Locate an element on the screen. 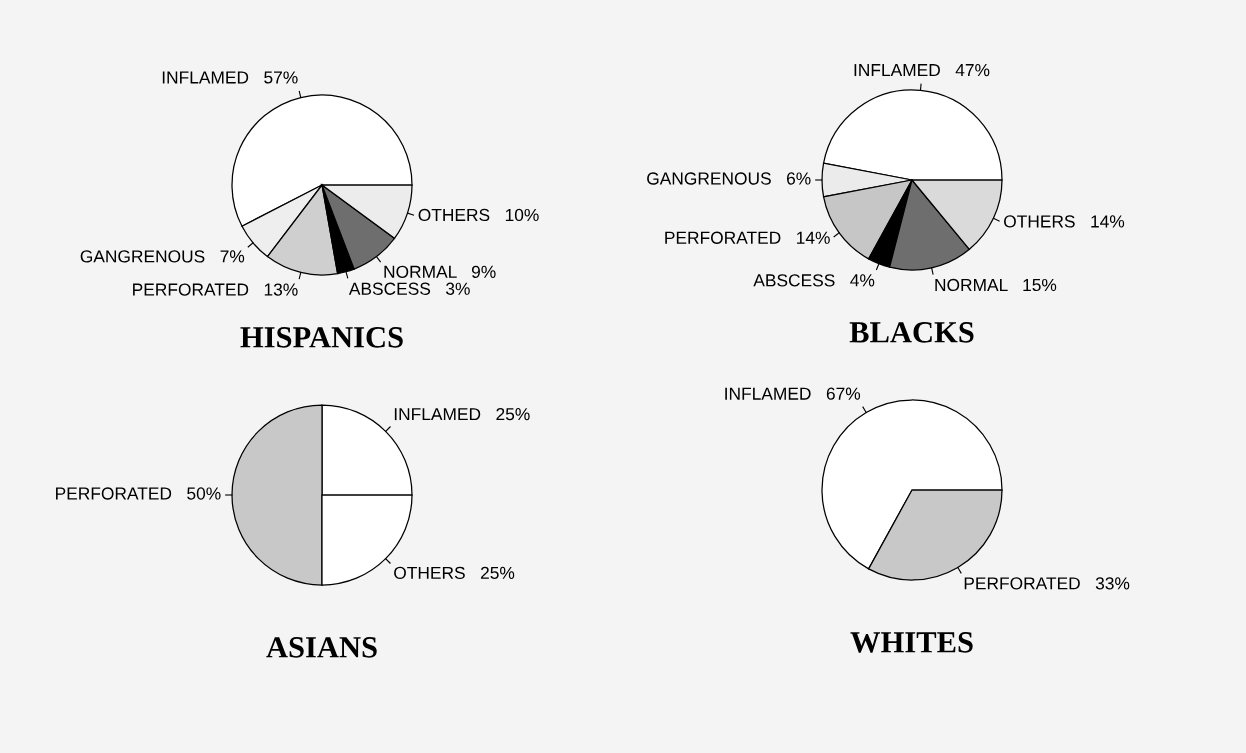  text: ASIANS is located at coordinates (321, 647).